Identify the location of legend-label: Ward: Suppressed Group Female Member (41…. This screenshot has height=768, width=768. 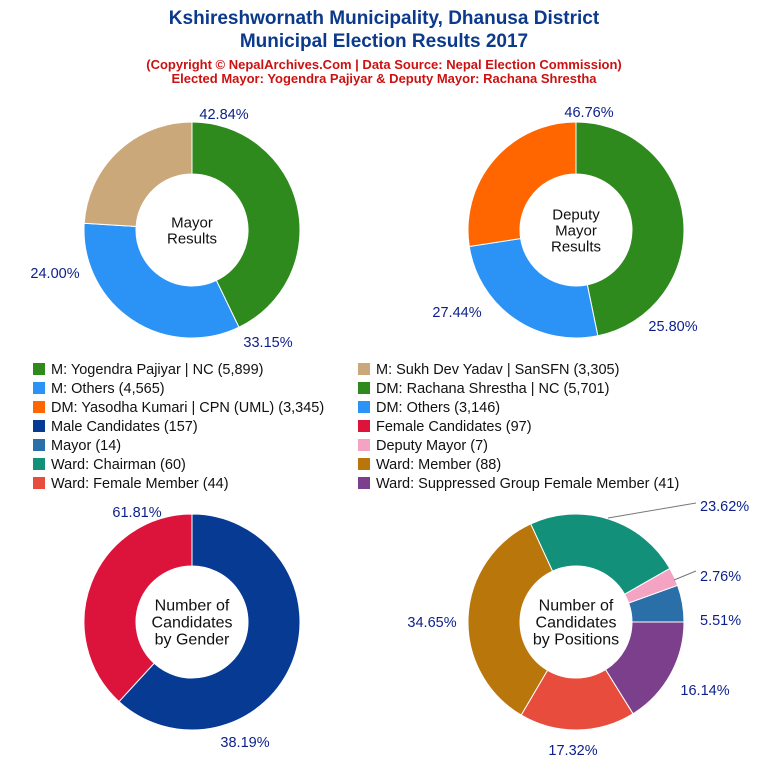
(528, 484).